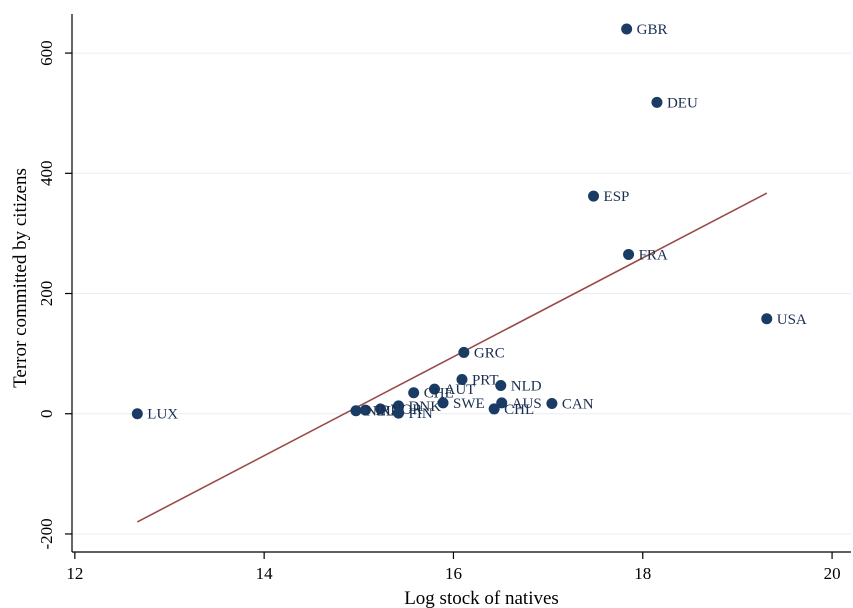 This screenshot has width=853, height=608. I want to click on x-tick-label: 14, so click(265, 573).